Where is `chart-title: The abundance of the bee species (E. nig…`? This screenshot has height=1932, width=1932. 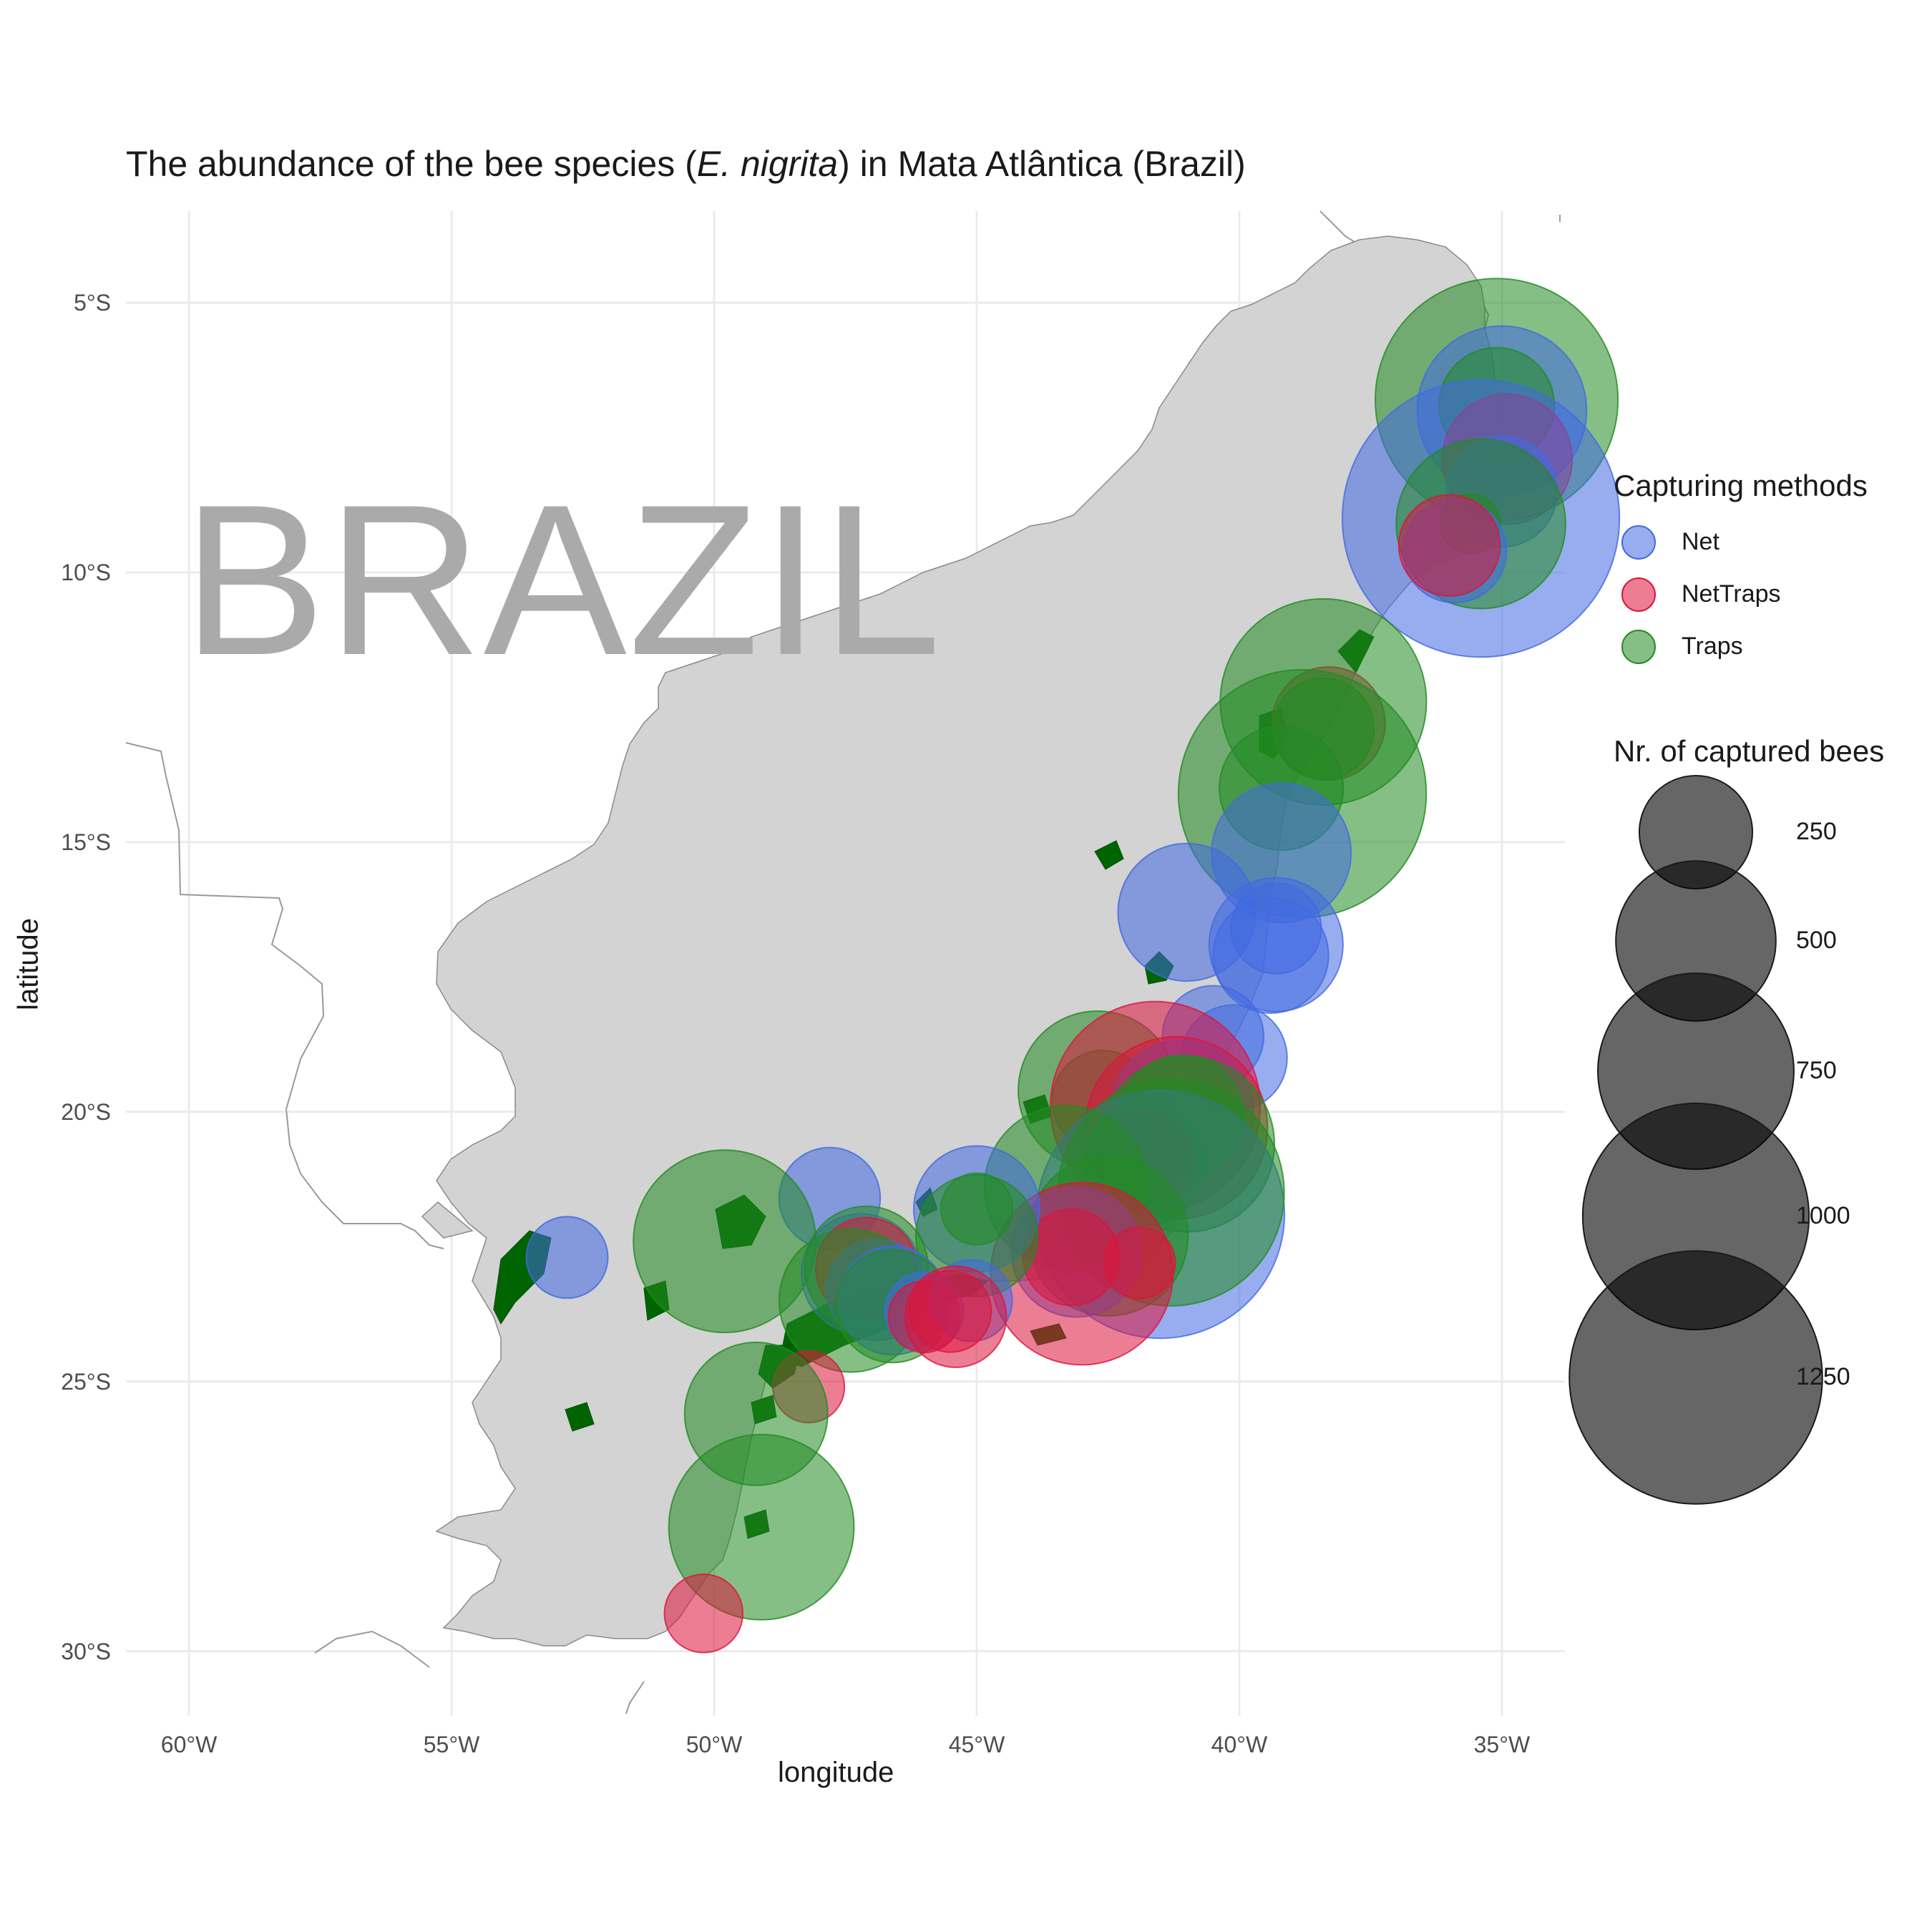 chart-title: The abundance of the bee species (E. nig… is located at coordinates (686, 164).